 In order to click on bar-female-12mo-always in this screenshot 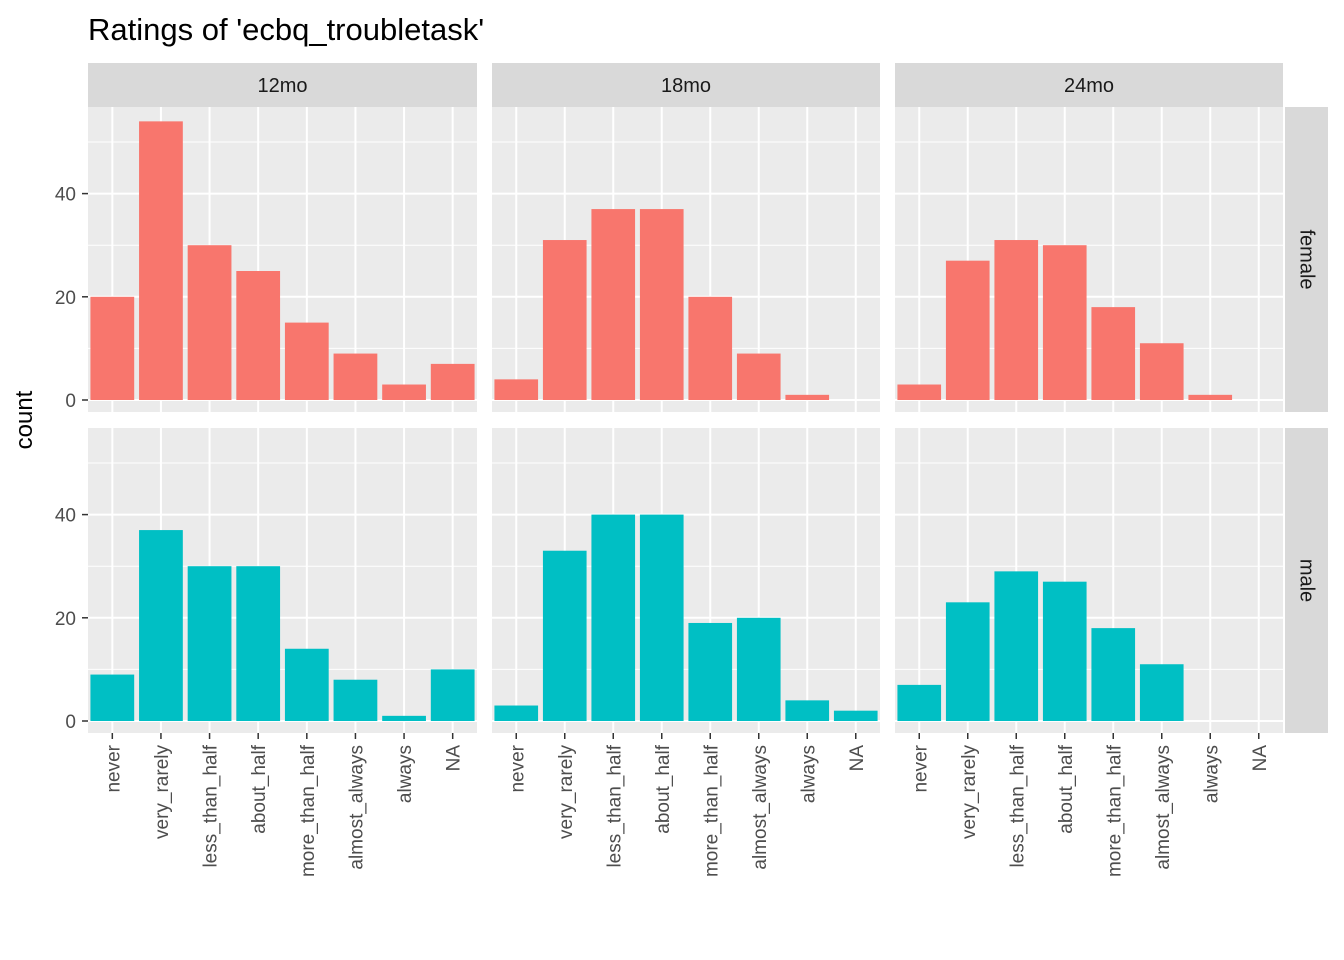, I will do `click(404, 392)`.